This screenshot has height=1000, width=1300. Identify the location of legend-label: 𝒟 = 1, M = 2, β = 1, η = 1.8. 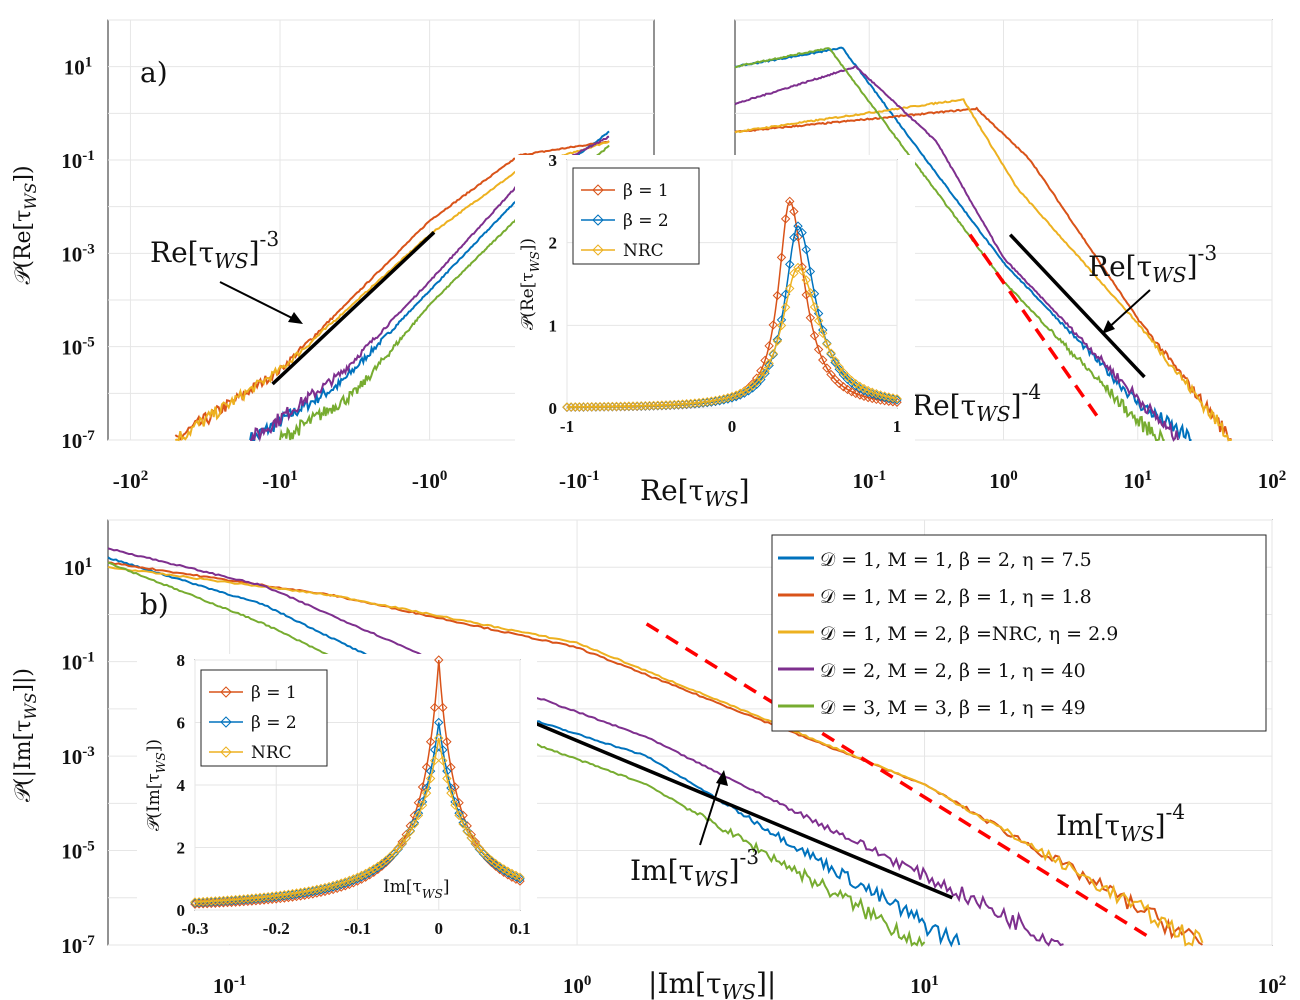
(956, 597).